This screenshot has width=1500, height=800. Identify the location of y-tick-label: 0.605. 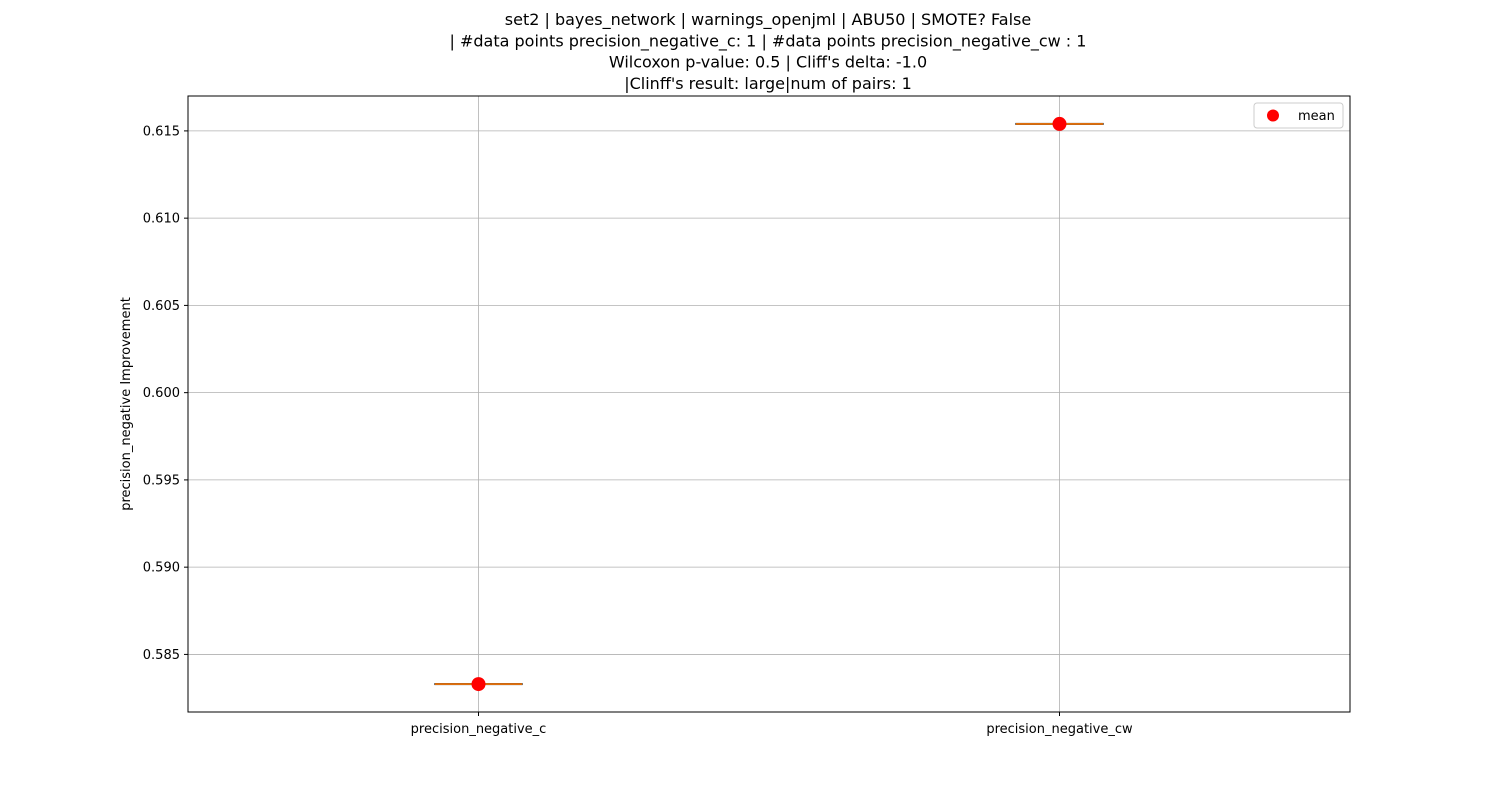
(161, 306).